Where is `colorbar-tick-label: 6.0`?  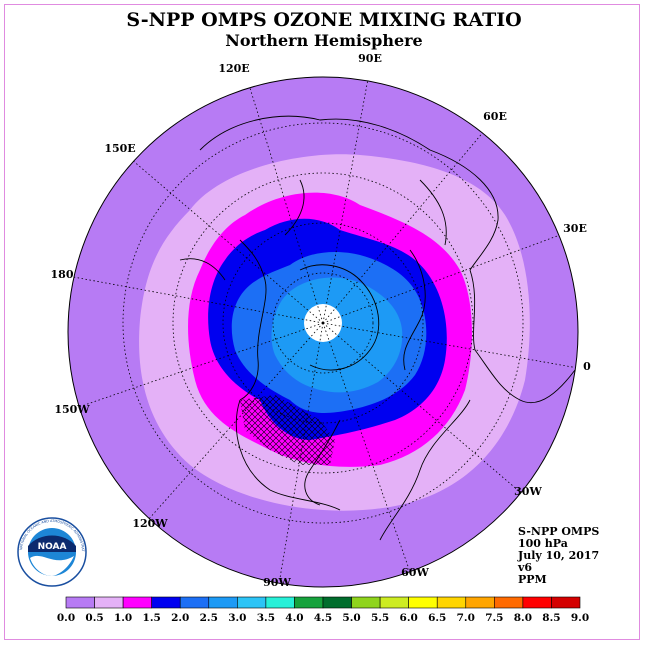
colorbar-tick-label: 6.0 is located at coordinates (409, 618).